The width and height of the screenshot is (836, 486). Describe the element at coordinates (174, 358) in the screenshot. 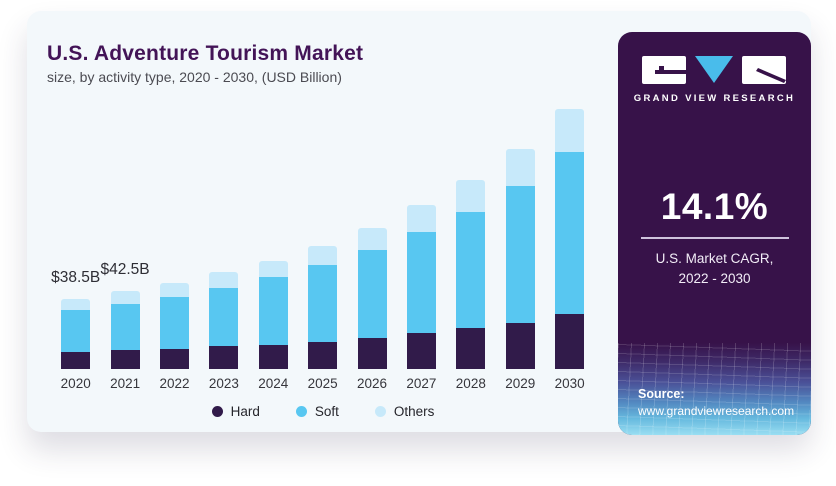

I see `segment-hard-2022` at that location.